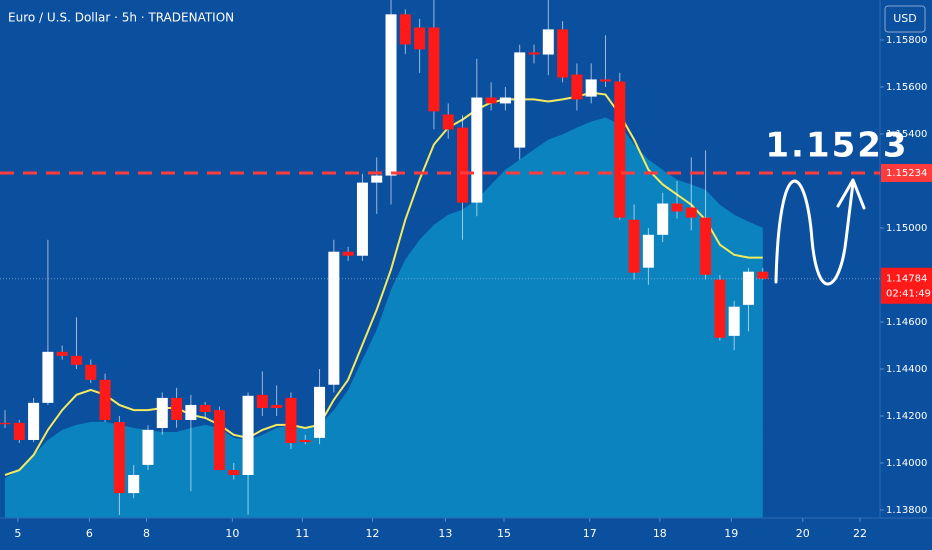 The image size is (932, 550). I want to click on projection-arrow, so click(820, 232).